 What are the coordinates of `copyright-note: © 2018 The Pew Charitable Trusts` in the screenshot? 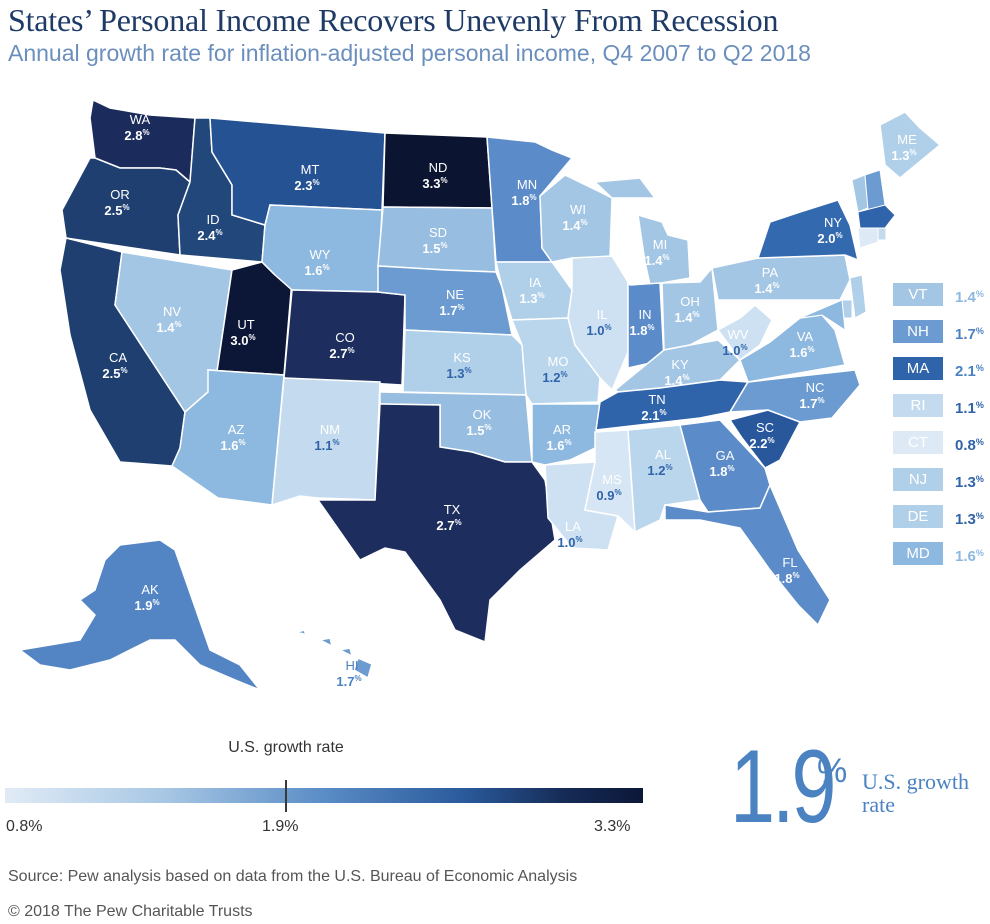 It's located at (130, 911).